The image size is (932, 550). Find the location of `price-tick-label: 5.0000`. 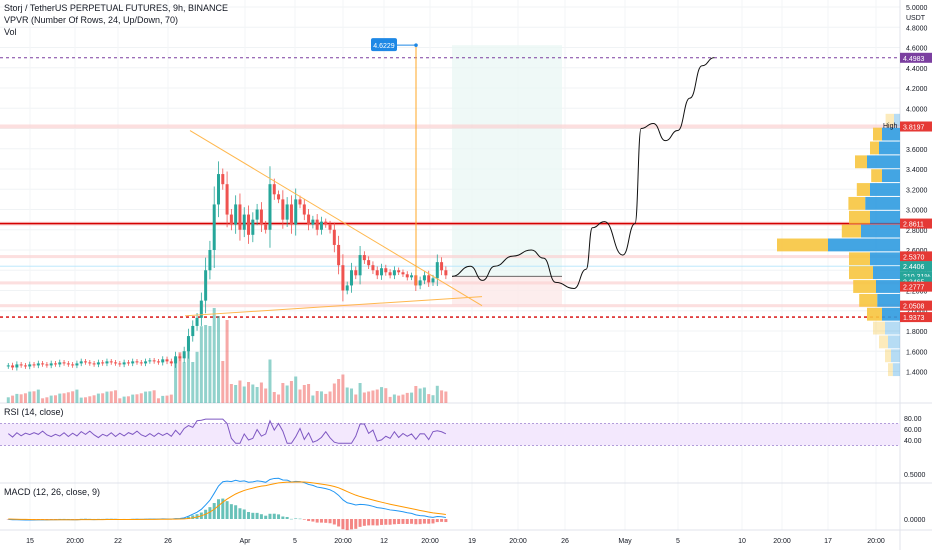

price-tick-label: 5.0000 is located at coordinates (917, 8).